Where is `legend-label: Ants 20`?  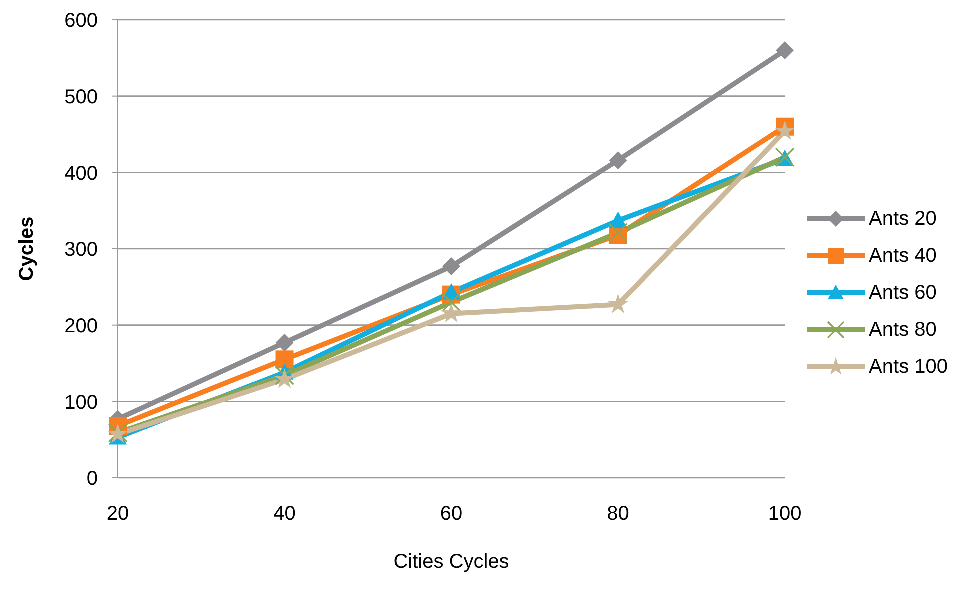 legend-label: Ants 20 is located at coordinates (903, 219).